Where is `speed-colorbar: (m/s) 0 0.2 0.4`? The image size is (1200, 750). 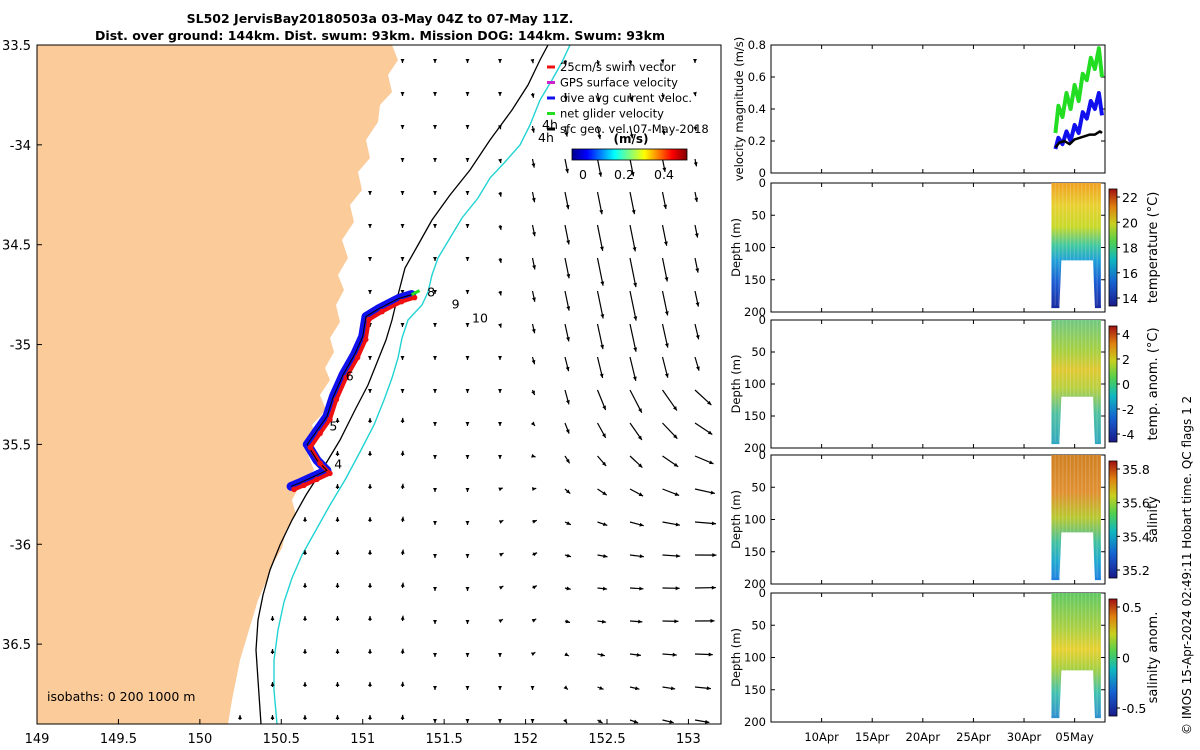
speed-colorbar: (m/s) 0 0.2 0.4 is located at coordinates (629, 157).